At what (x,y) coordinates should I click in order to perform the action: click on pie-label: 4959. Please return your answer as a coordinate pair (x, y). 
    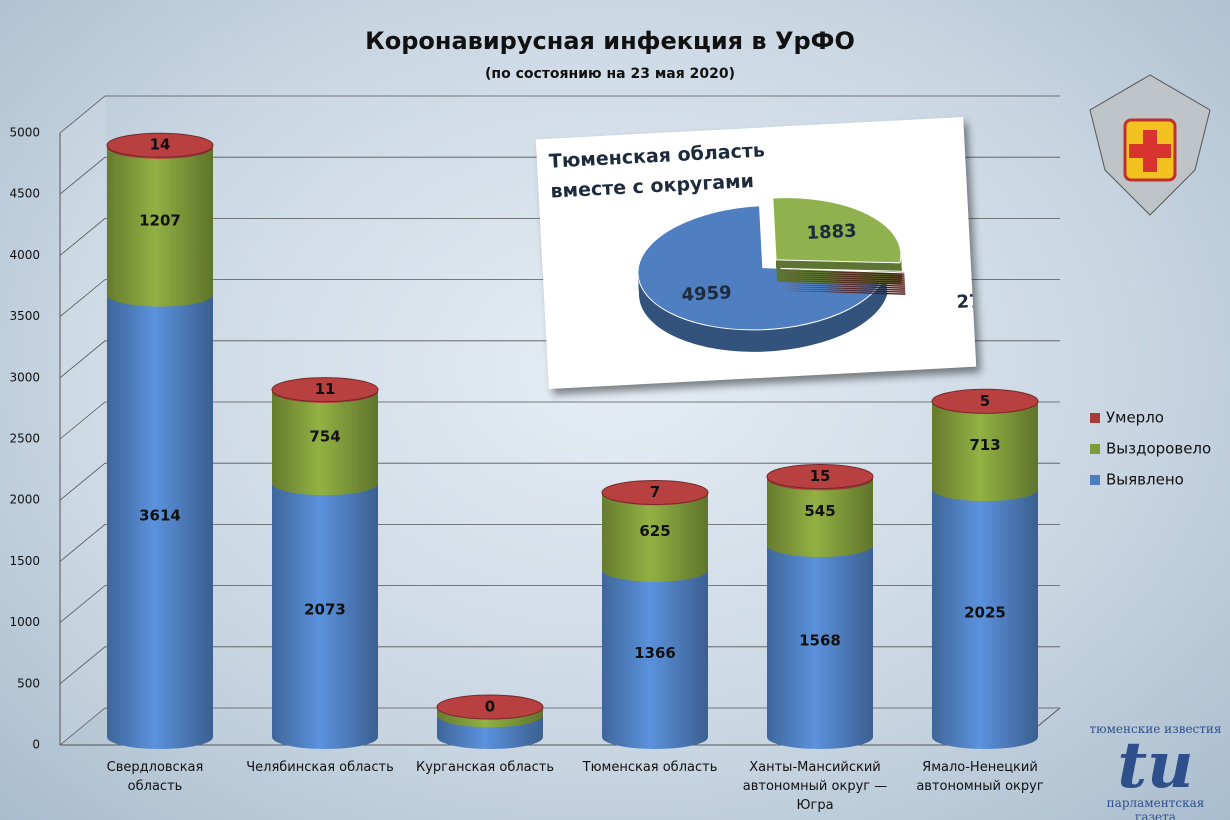
    Looking at the image, I should click on (706, 294).